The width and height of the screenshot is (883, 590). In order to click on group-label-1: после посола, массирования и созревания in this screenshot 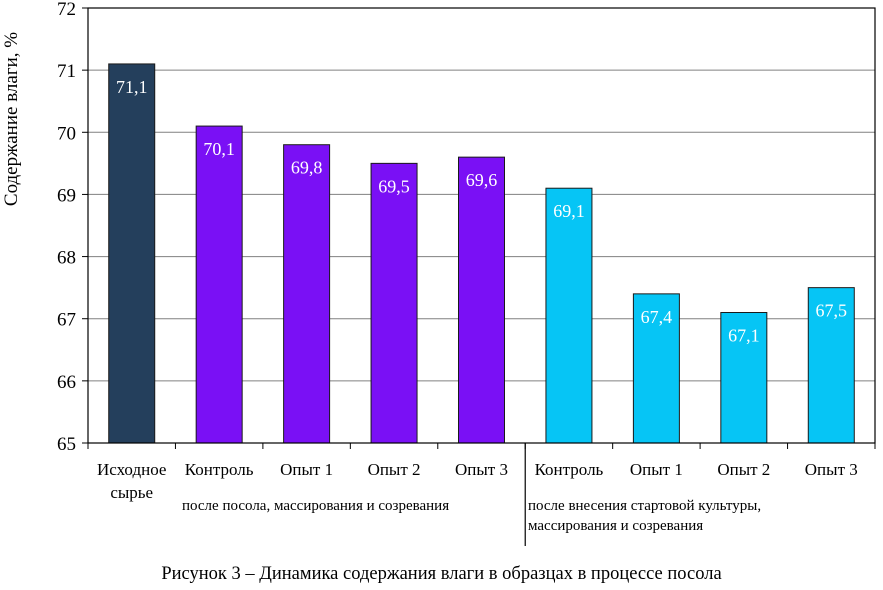, I will do `click(315, 506)`.